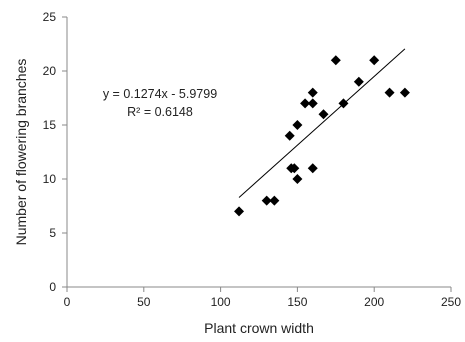 The image size is (465, 342). I want to click on x-tick-label: 200, so click(374, 302).